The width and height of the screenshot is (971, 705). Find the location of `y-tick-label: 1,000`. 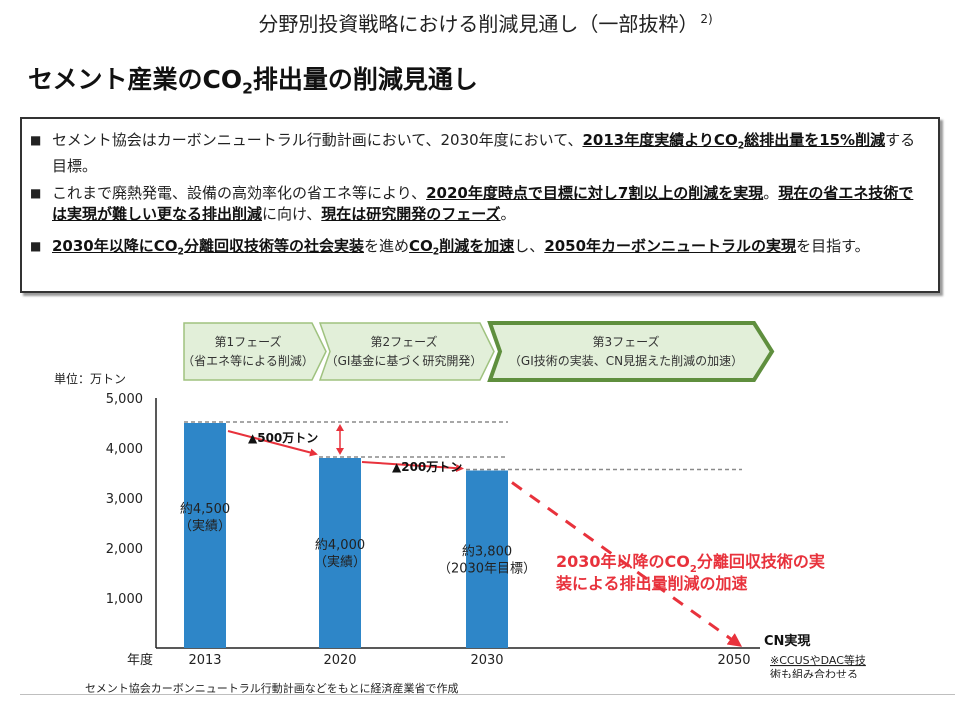

y-tick-label: 1,000 is located at coordinates (124, 599).